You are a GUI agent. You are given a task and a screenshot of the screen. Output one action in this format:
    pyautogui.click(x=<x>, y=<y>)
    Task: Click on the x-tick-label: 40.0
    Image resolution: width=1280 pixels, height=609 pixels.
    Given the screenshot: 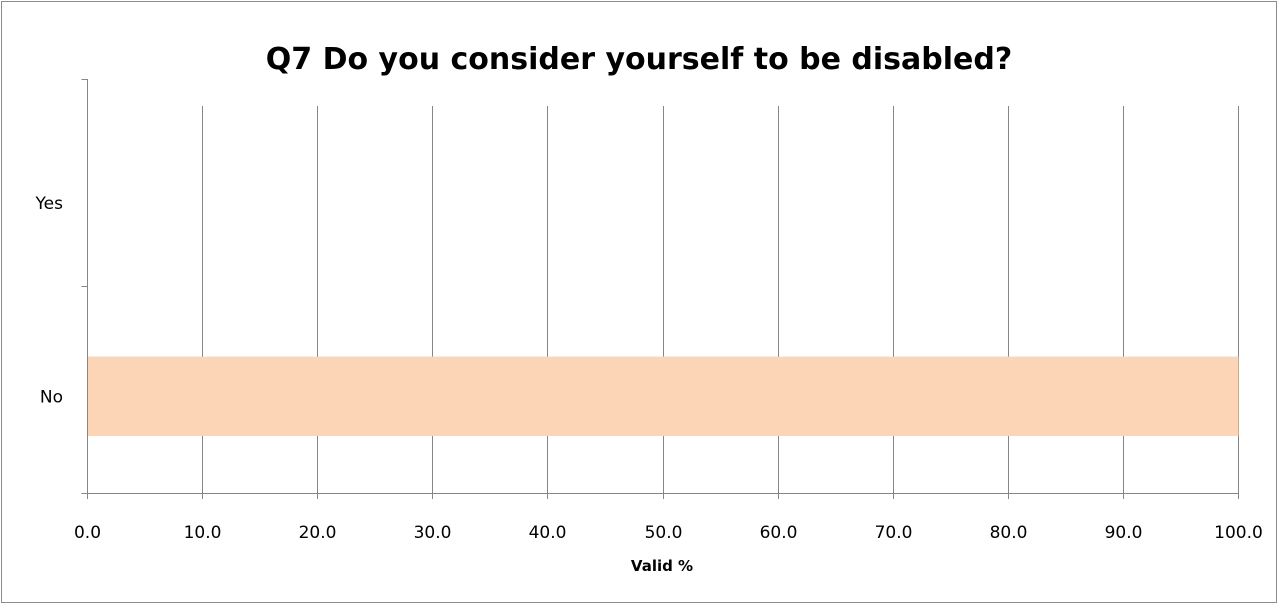 What is the action you would take?
    pyautogui.click(x=548, y=533)
    